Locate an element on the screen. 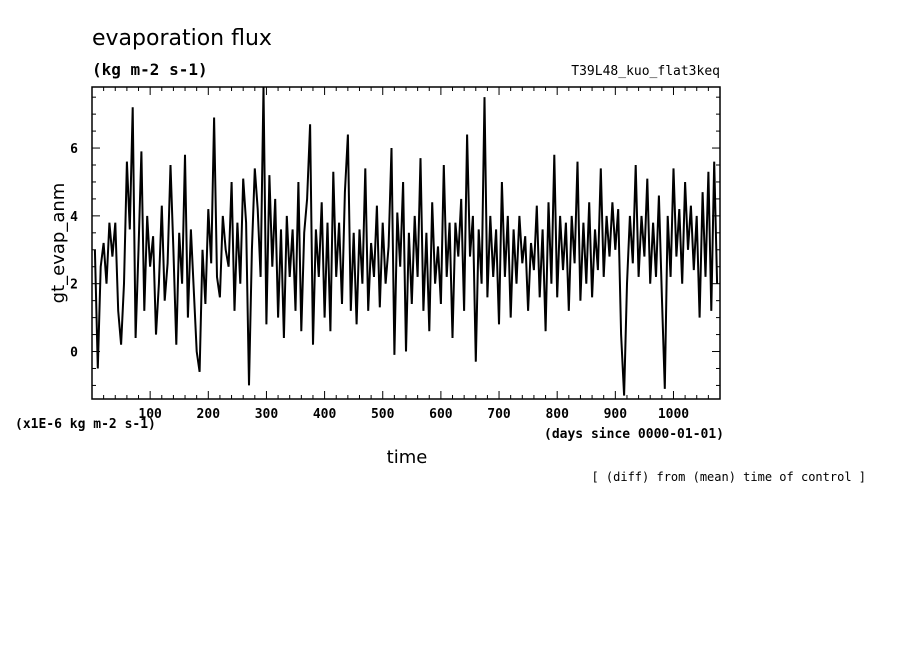 Image resolution: width=904 pixels, height=654 pixels. x-tick-label: 600 is located at coordinates (441, 414).